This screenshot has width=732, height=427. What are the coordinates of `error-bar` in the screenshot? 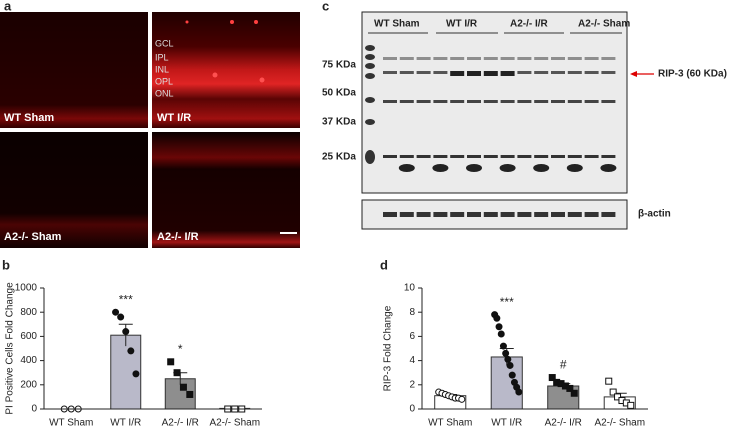 It's located at (125, 335).